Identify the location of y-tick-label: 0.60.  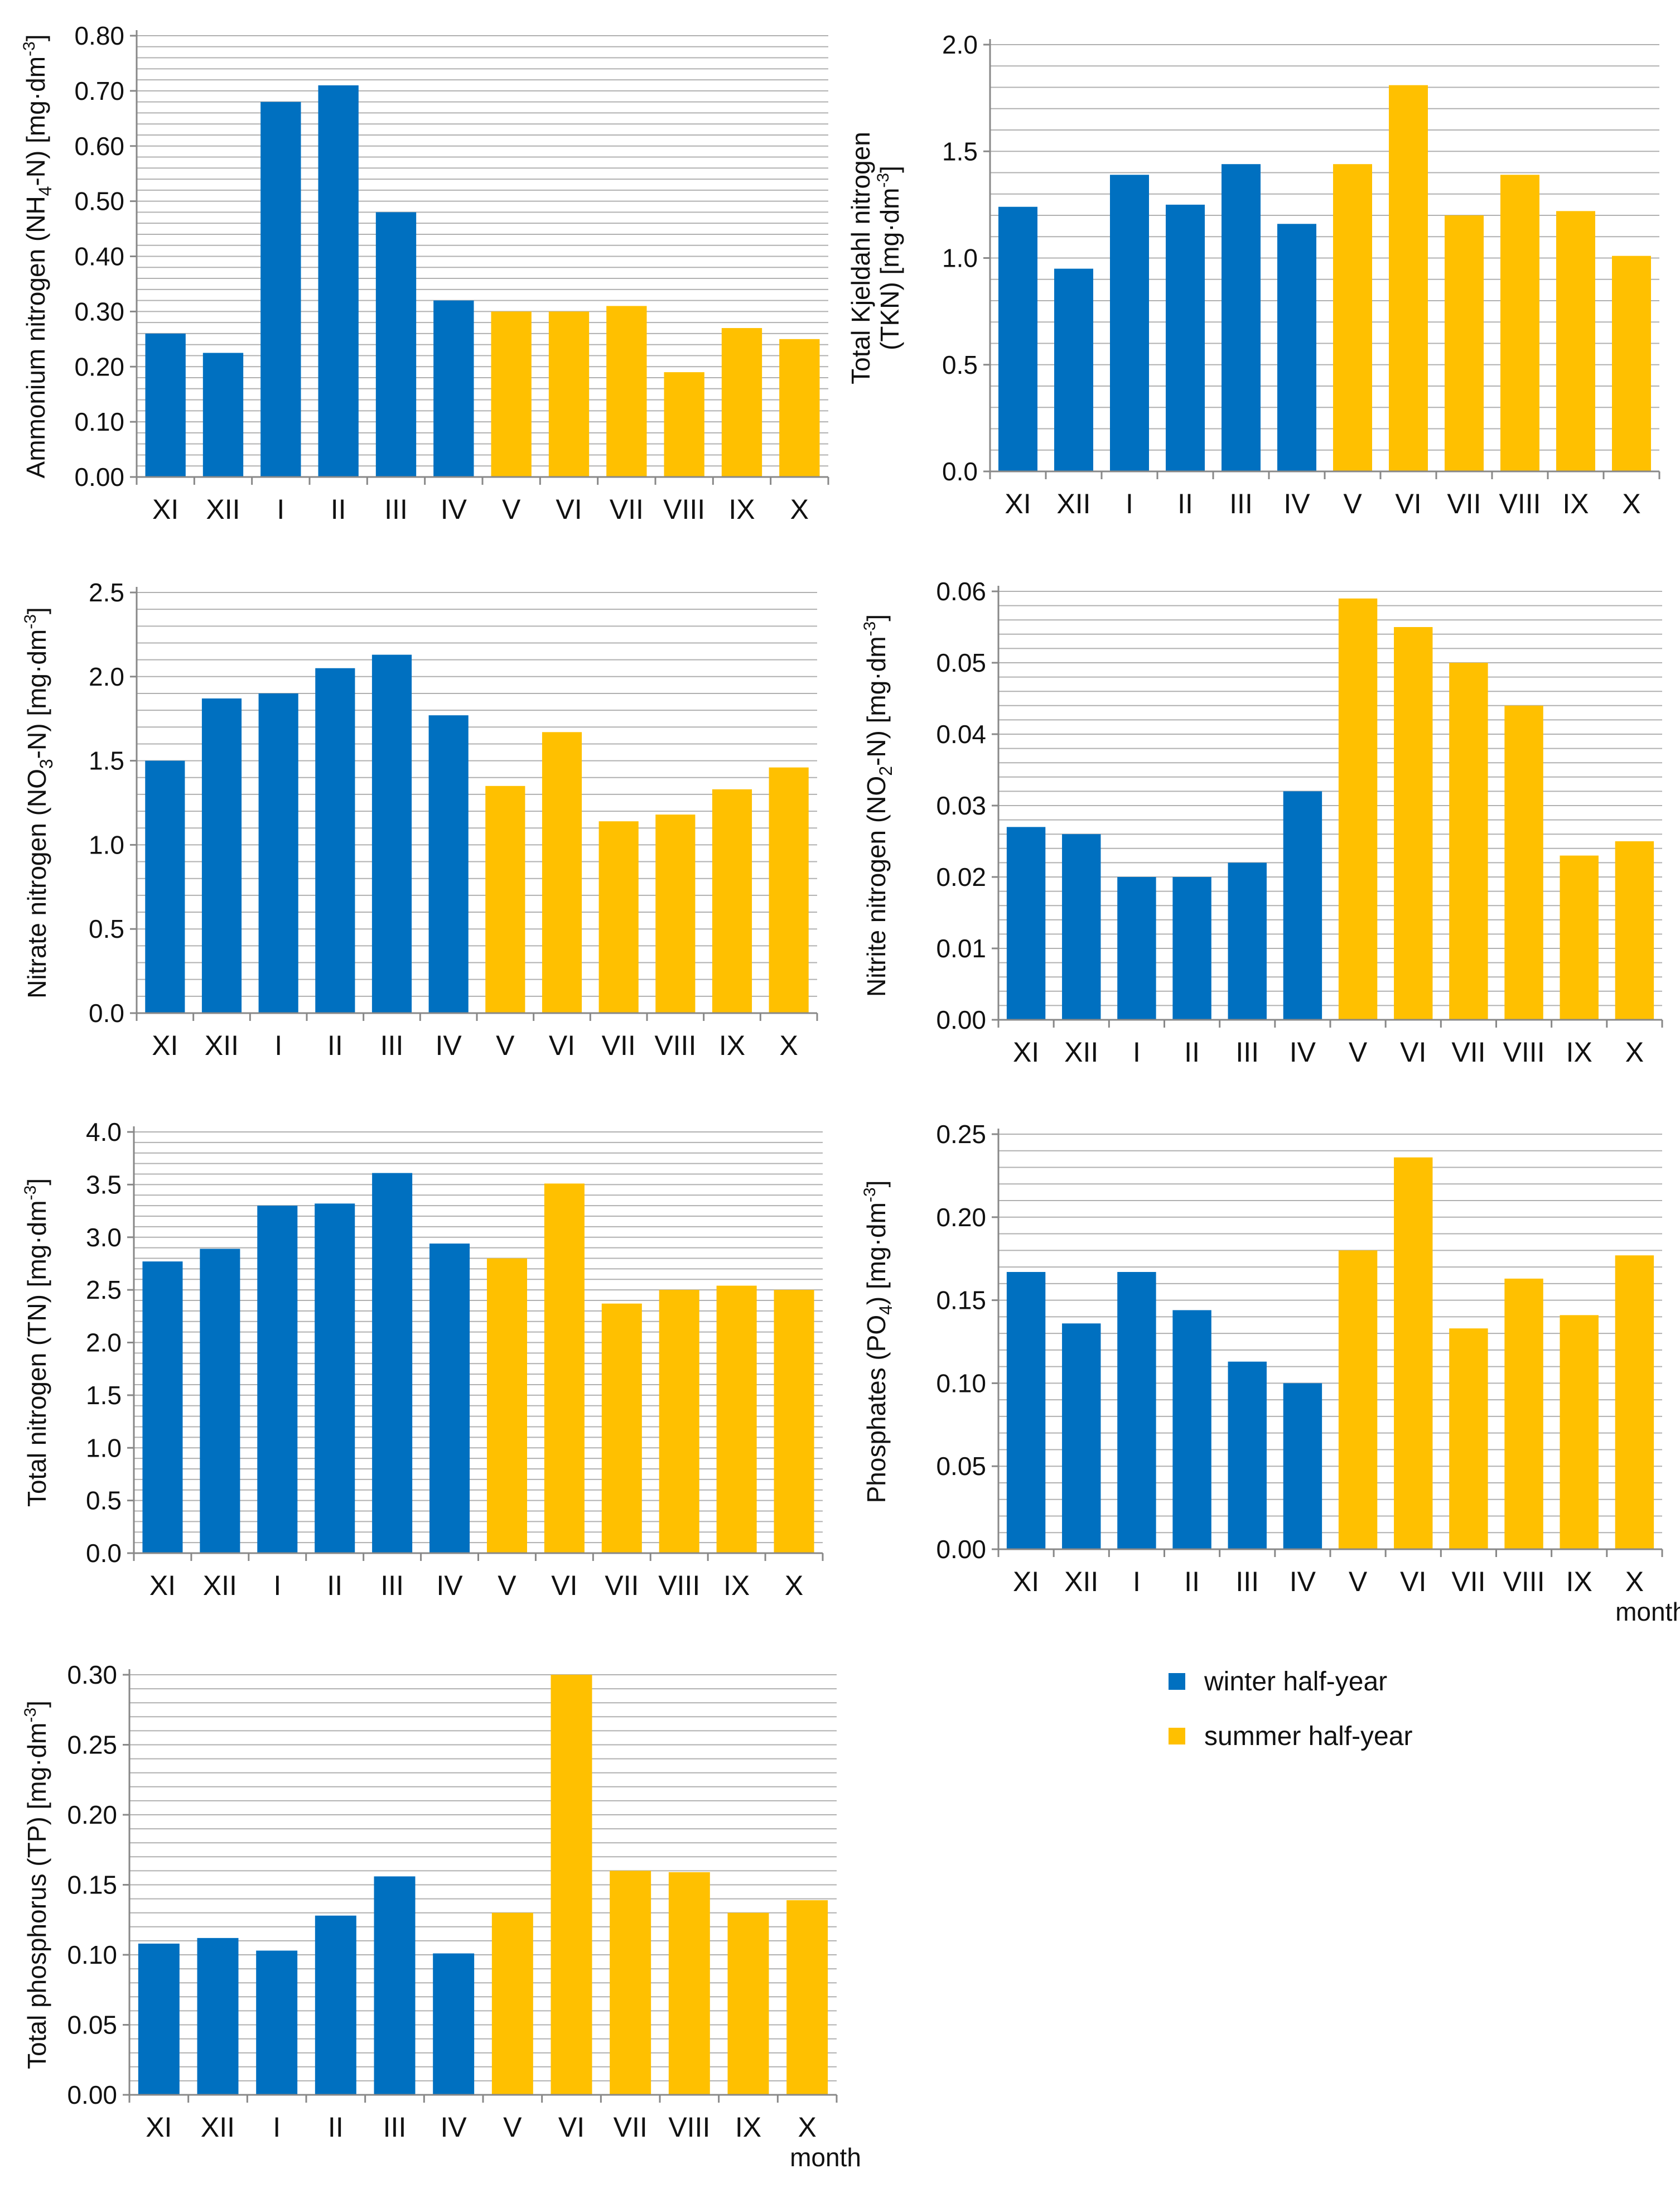
(99, 147).